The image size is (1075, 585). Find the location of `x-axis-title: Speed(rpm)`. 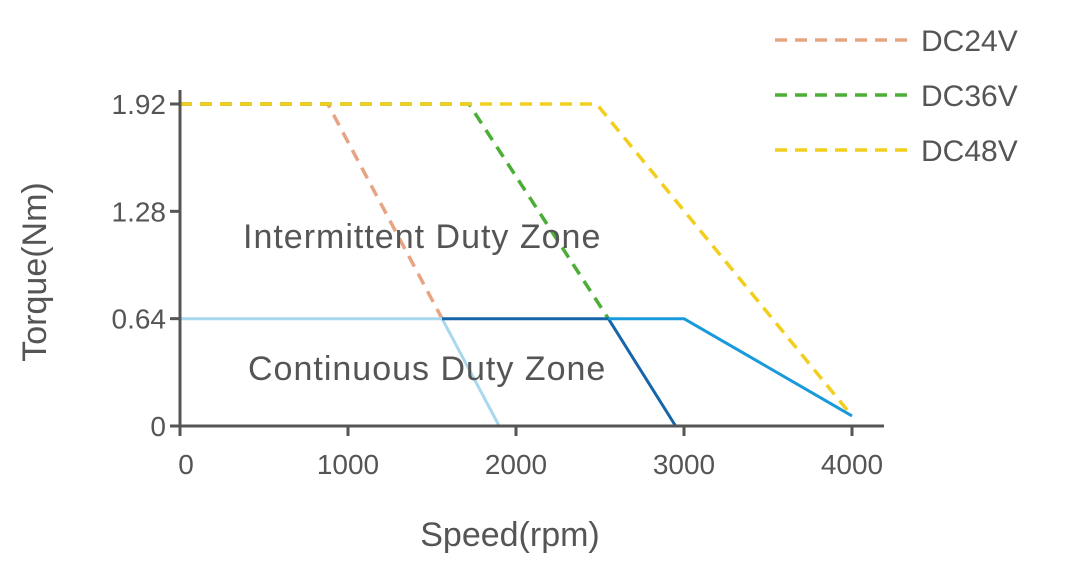

x-axis-title: Speed(rpm) is located at coordinates (510, 535).